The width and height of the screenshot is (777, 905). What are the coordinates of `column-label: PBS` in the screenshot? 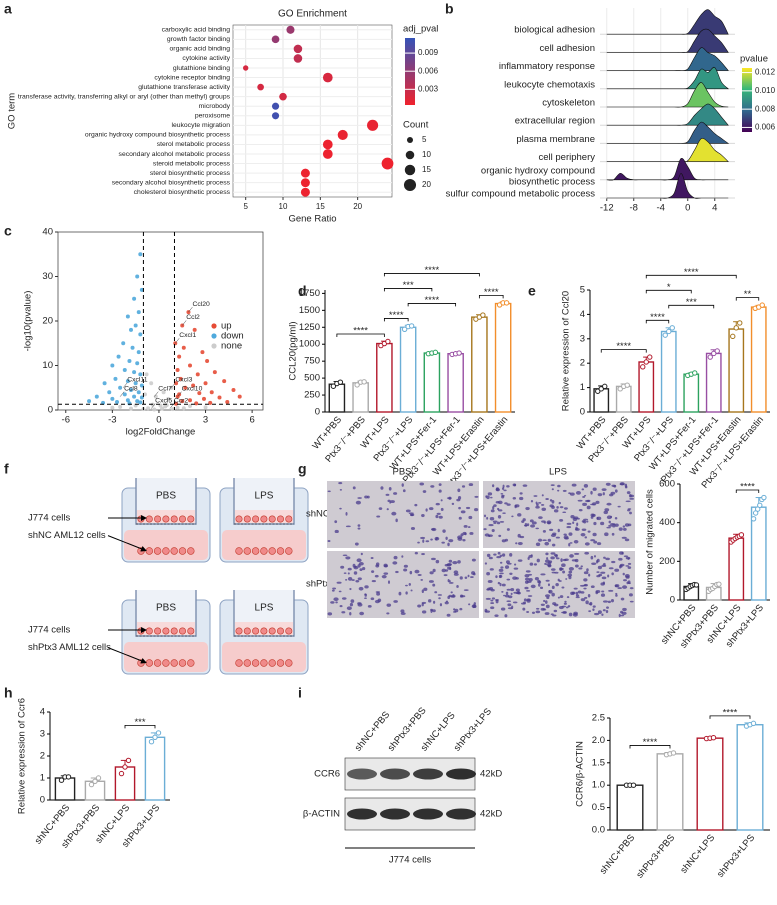 It's located at (401, 472).